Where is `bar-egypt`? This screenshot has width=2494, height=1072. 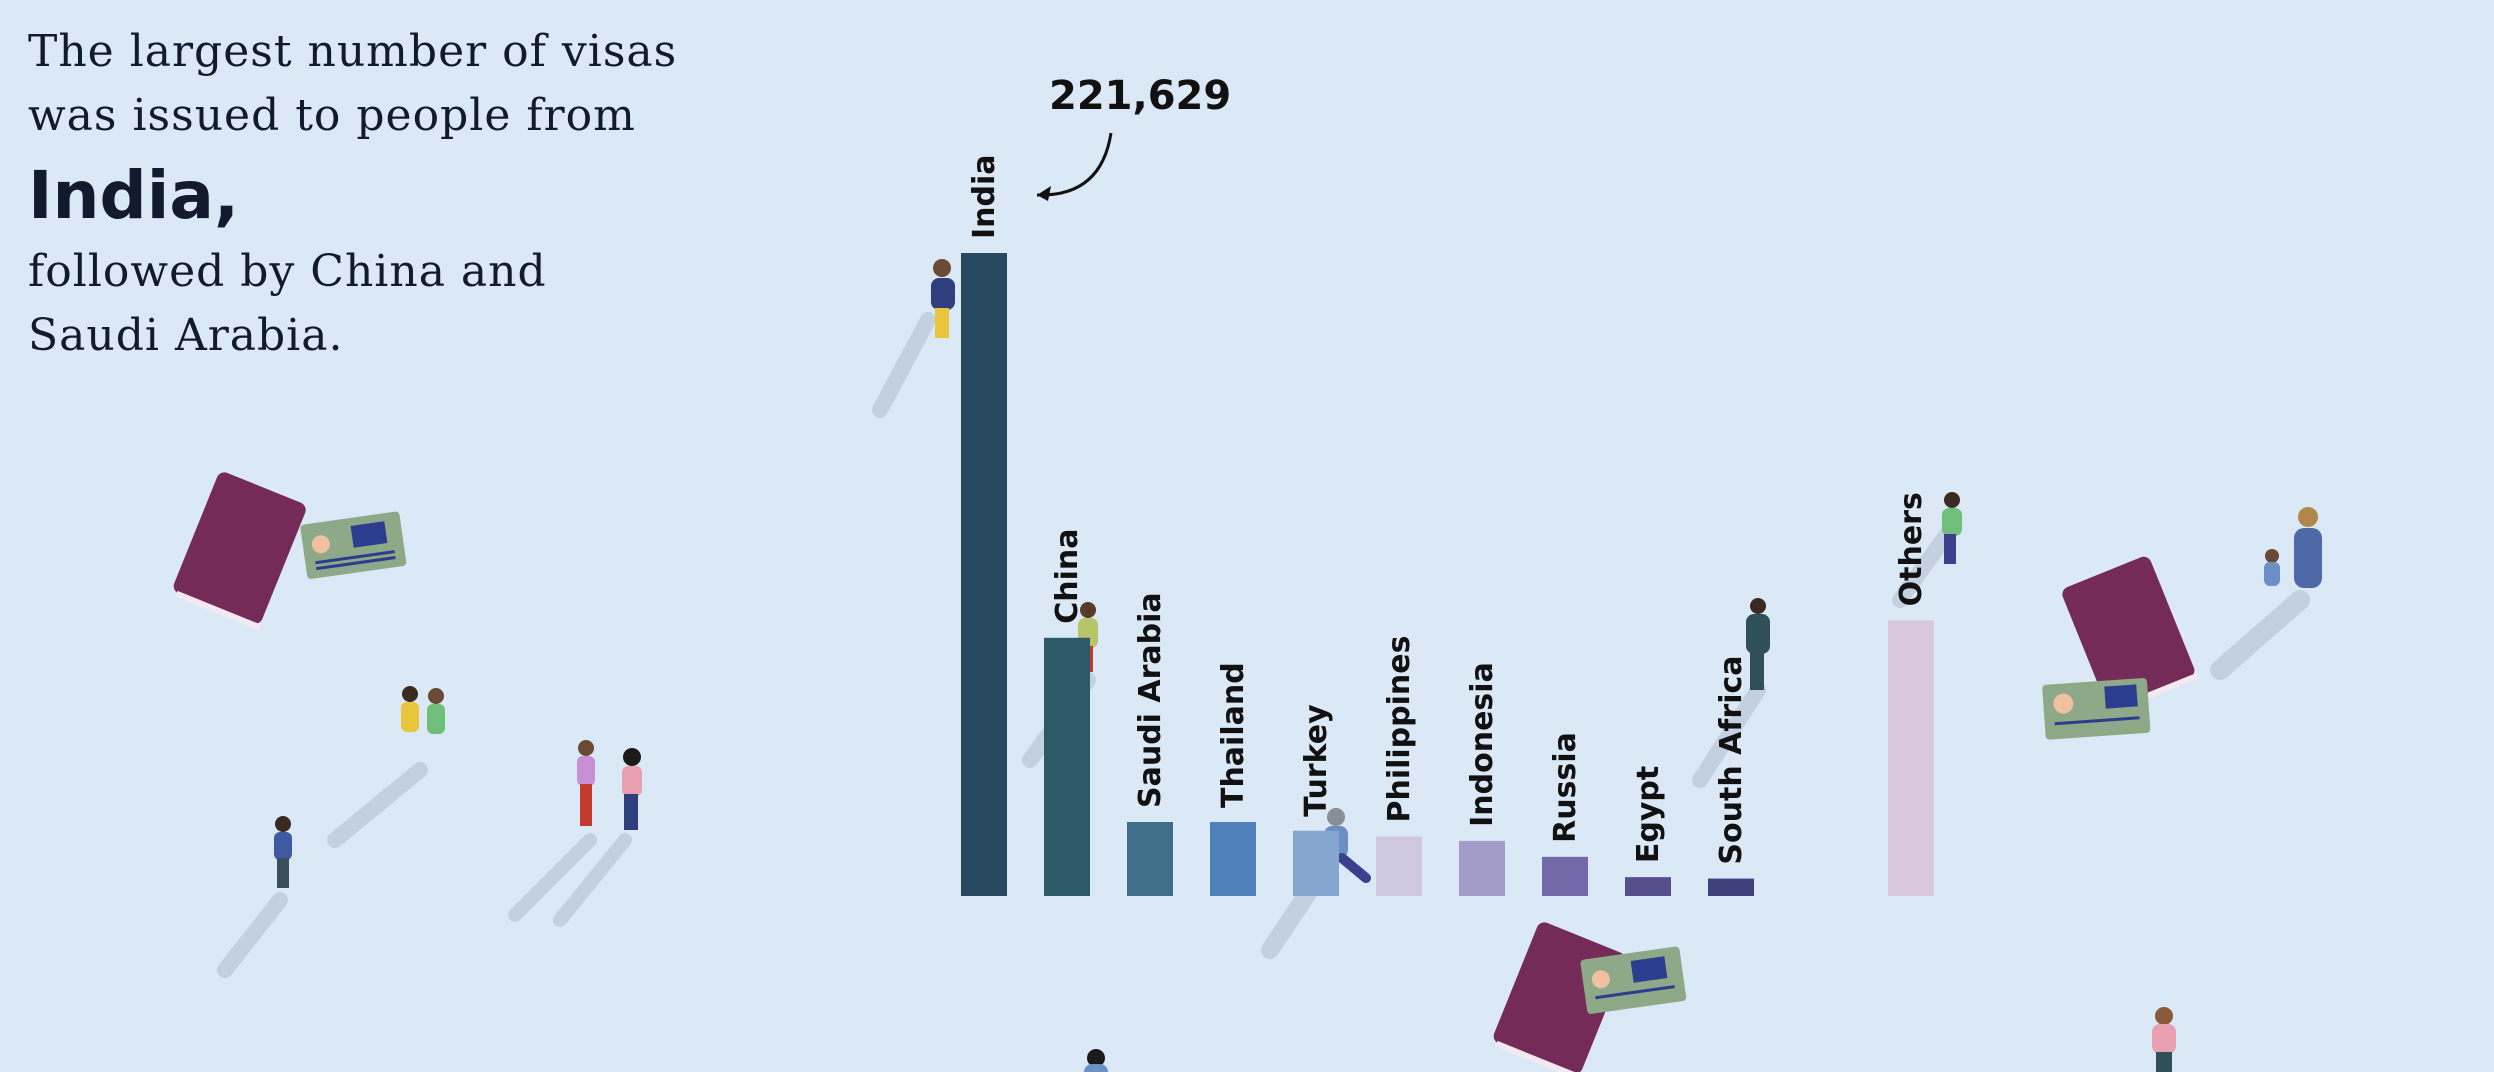 bar-egypt is located at coordinates (1648, 886).